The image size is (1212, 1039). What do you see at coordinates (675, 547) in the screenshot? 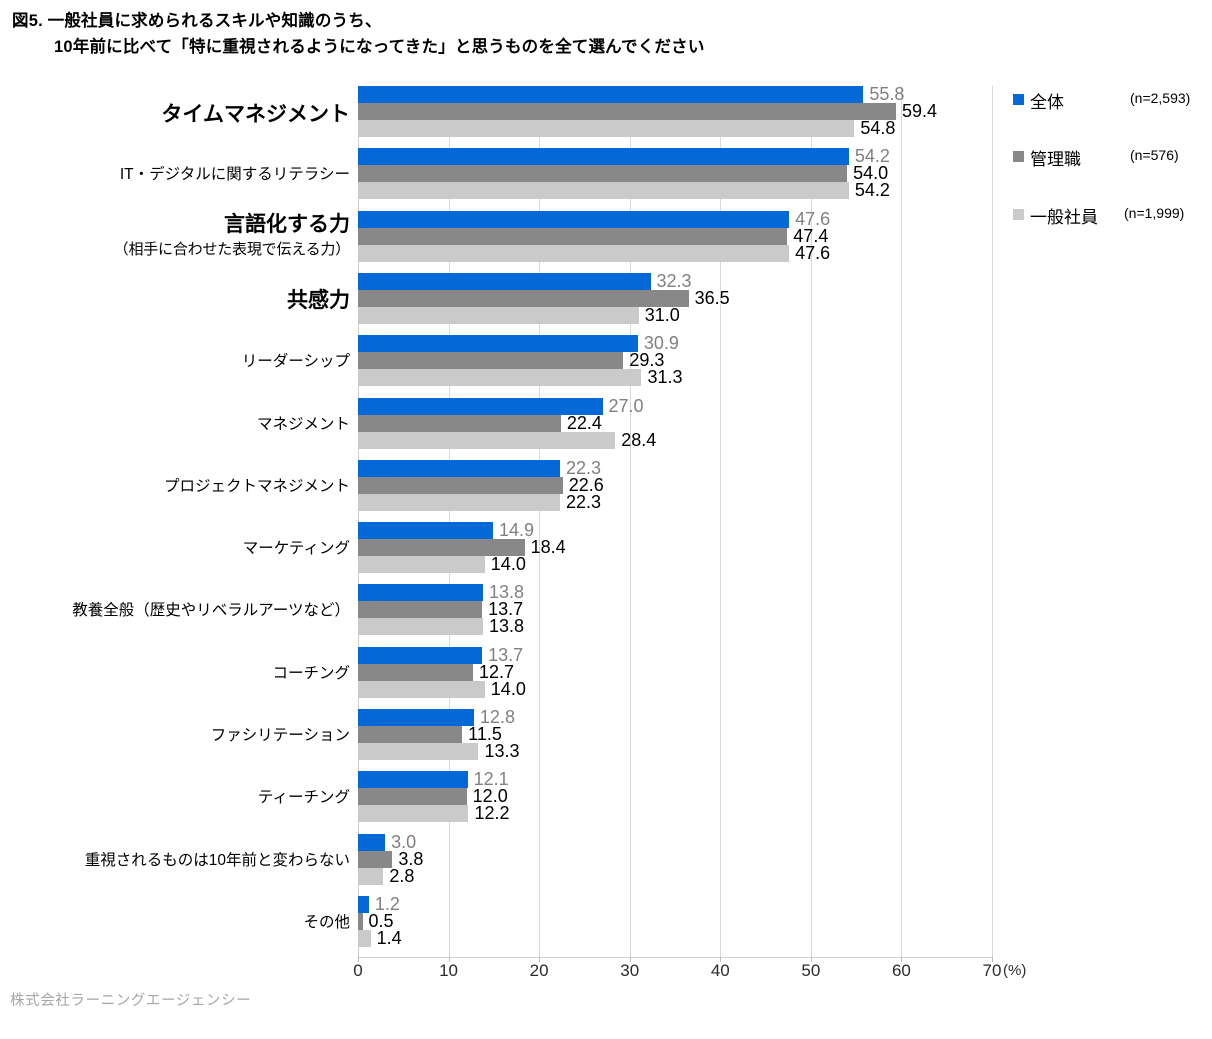
I see `bar-row: 18.4` at bounding box center [675, 547].